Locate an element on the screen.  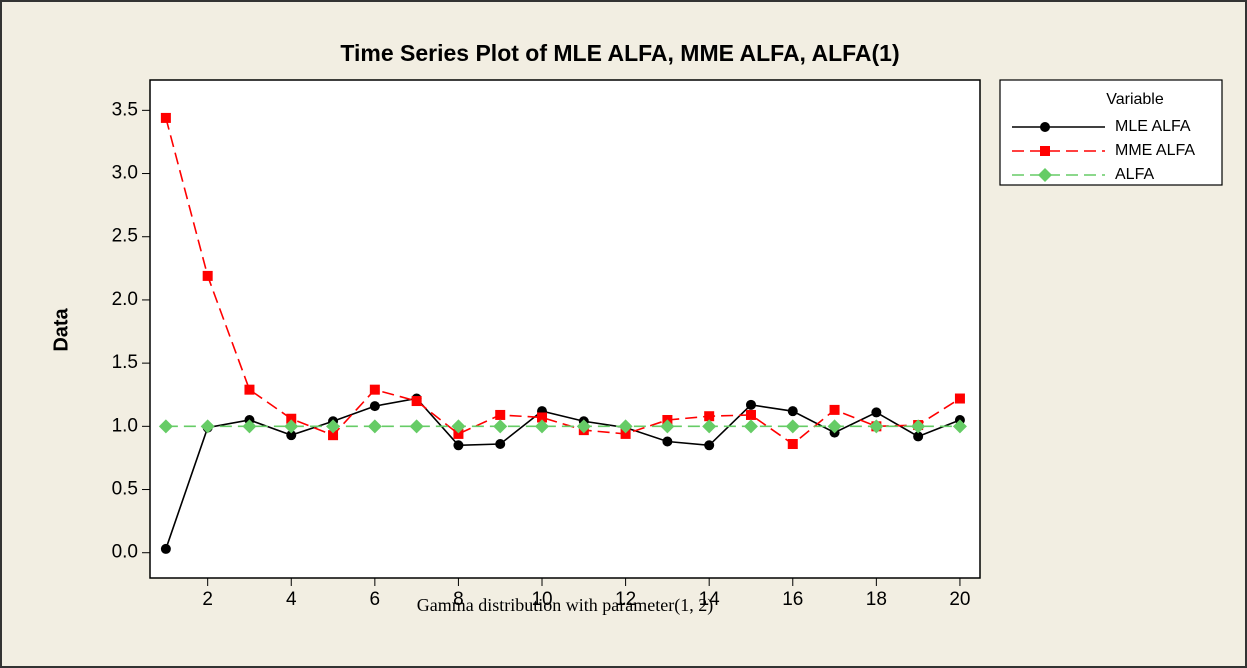
y-axis-label: Data is located at coordinates (61, 329).